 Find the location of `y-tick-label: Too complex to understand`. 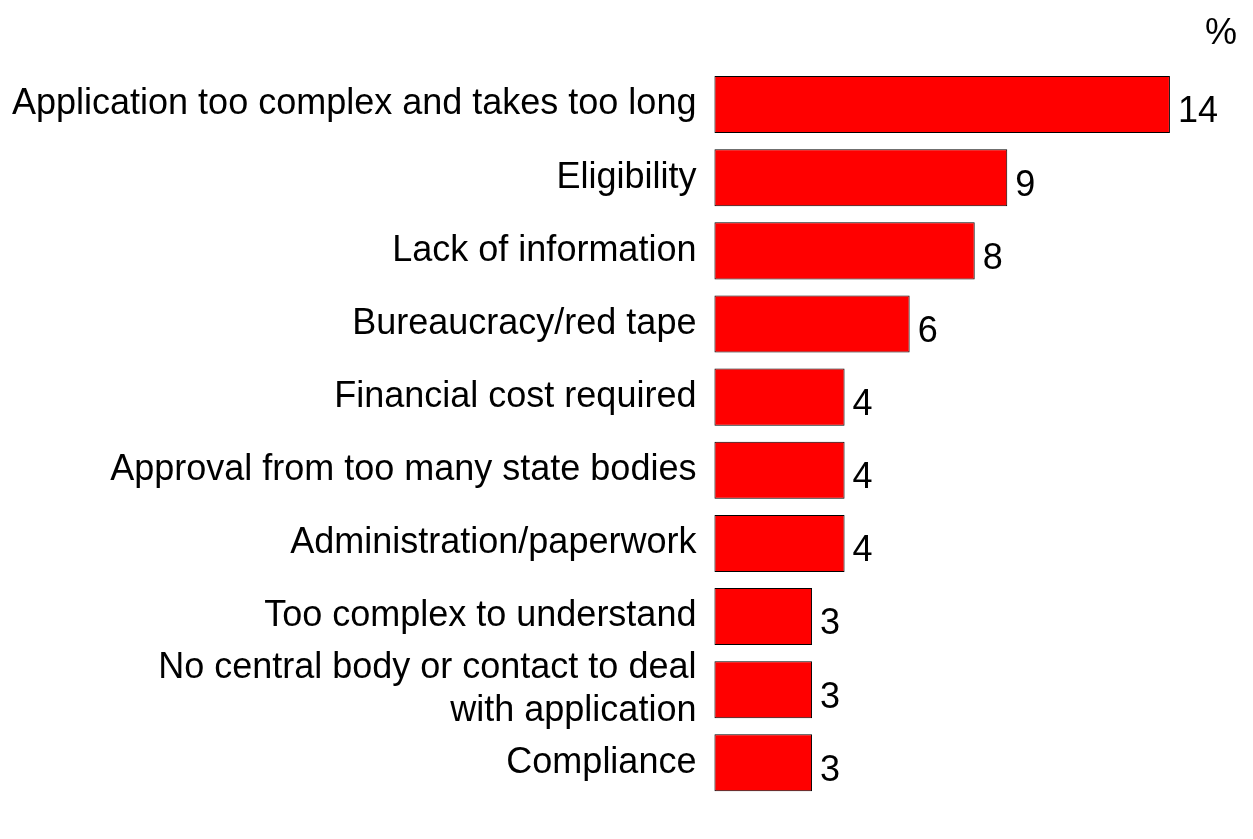

y-tick-label: Too complex to understand is located at coordinates (480, 614).